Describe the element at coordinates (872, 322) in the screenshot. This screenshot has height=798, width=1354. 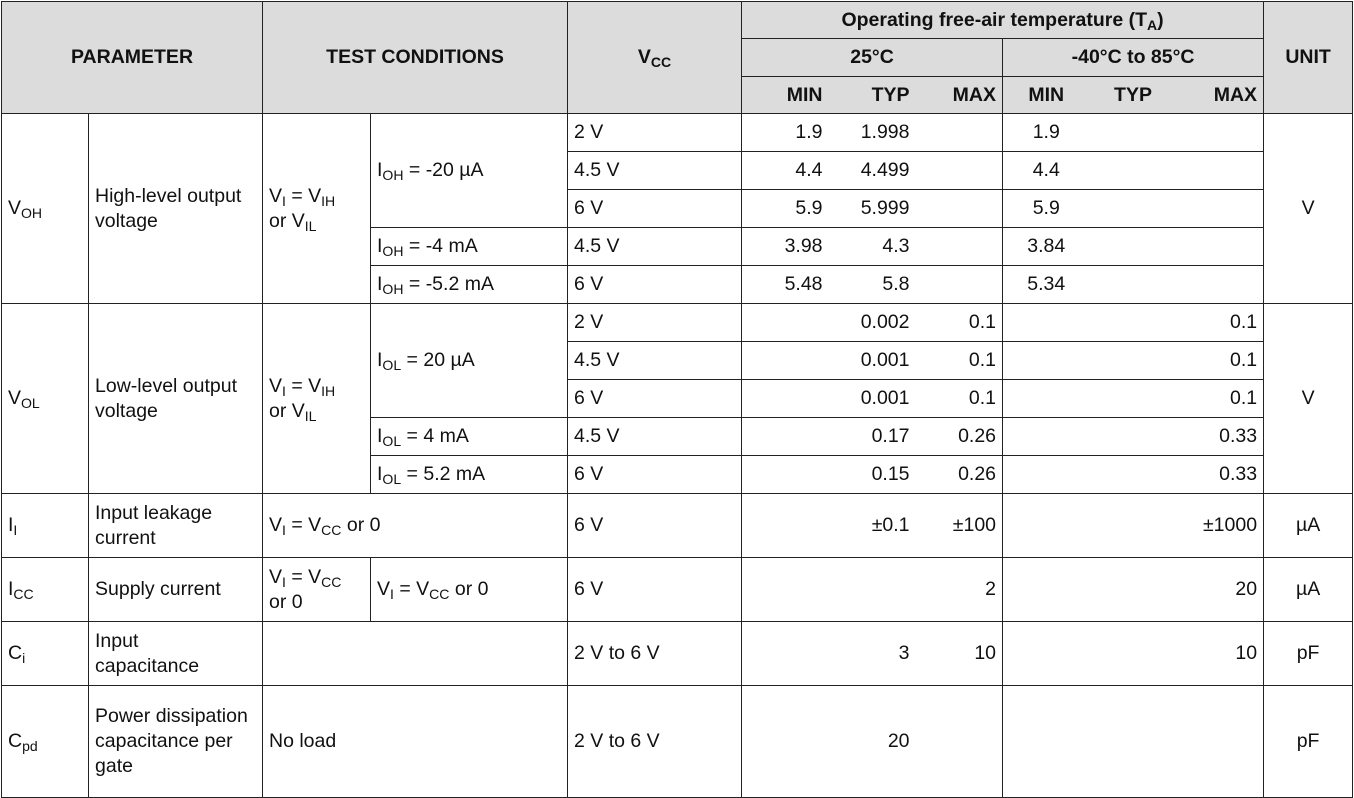
I see `typ-25-cell: 0.002` at that location.